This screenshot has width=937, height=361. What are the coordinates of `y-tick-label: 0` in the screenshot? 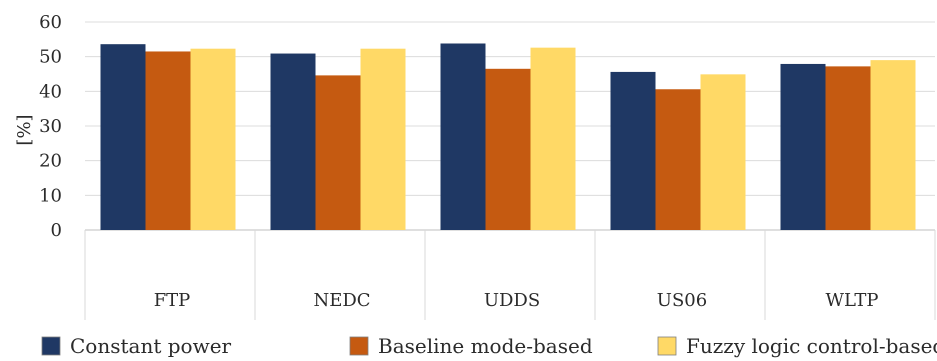 It's located at (56, 230).